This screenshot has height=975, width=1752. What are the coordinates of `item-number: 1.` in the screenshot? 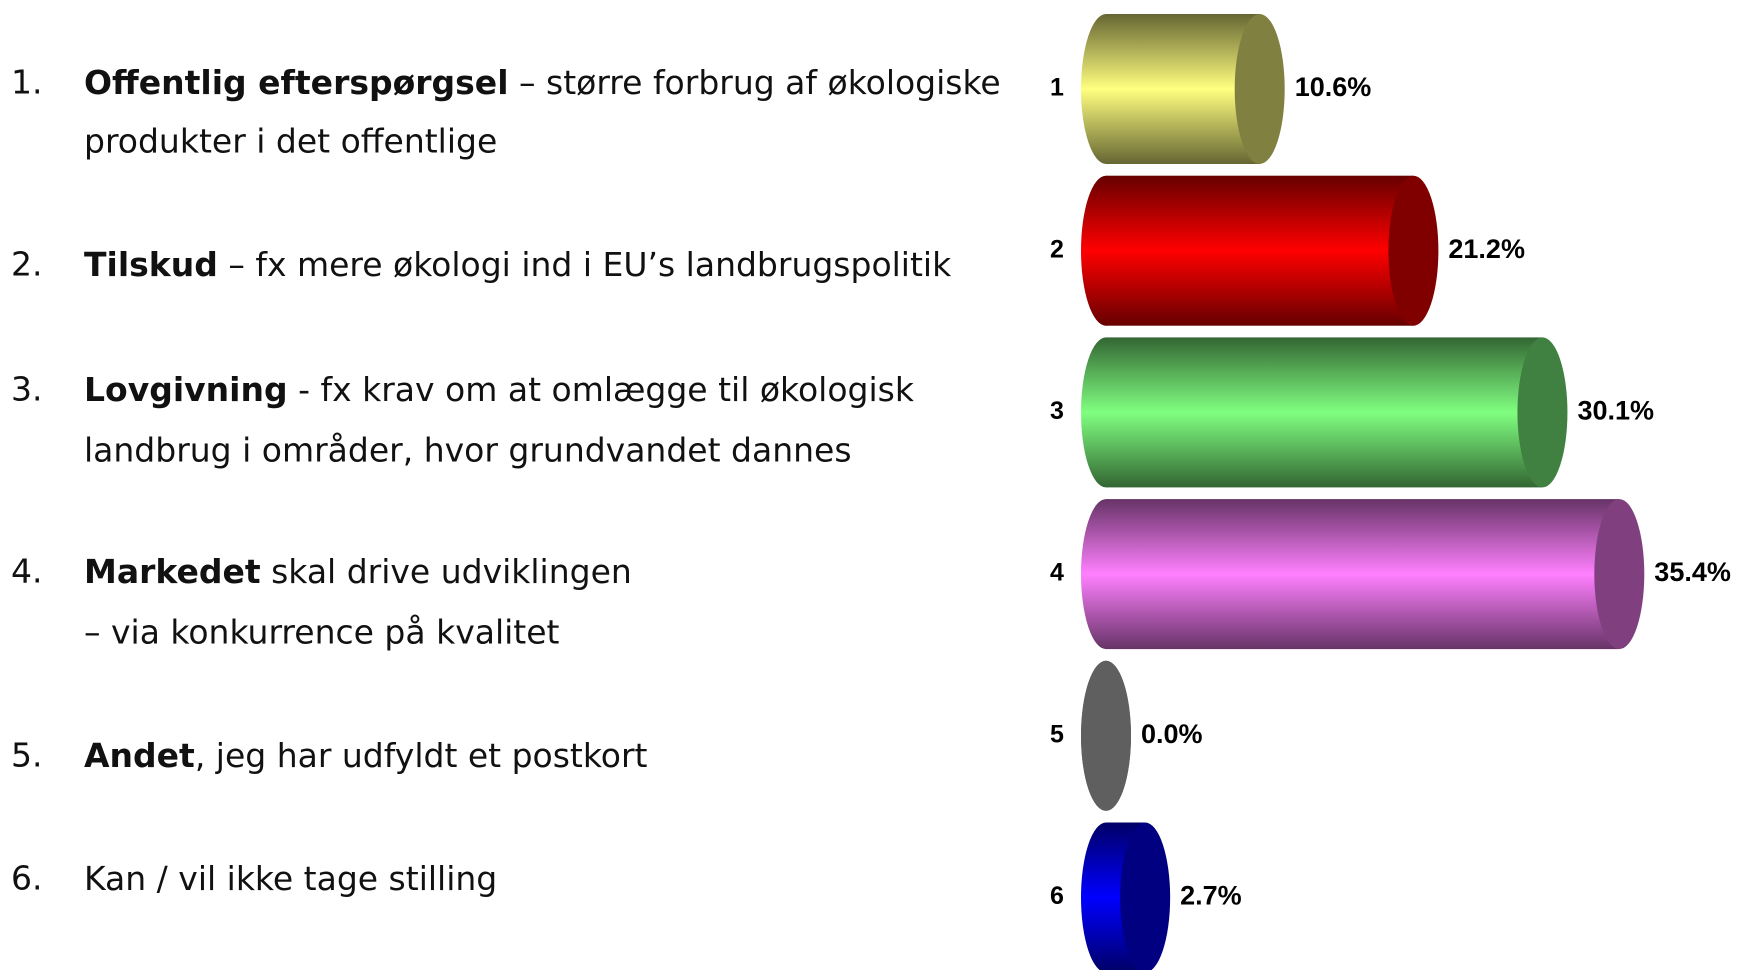 It's located at (27, 82).